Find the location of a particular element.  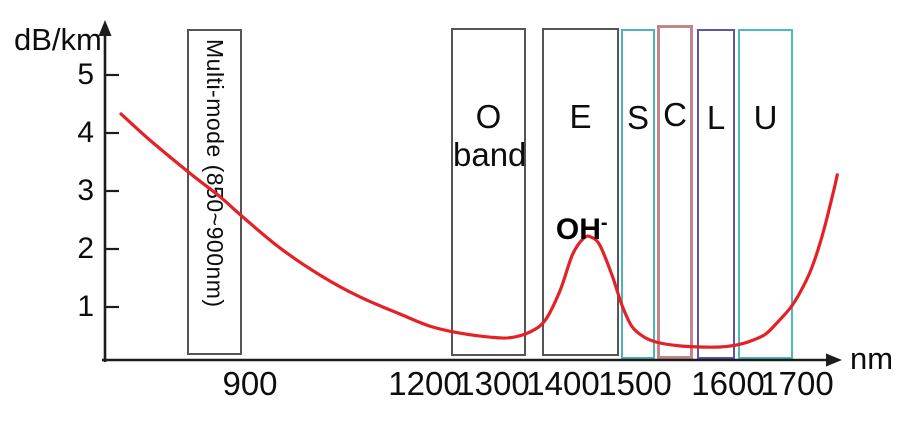

x-tick-label: 900 is located at coordinates (250, 383).